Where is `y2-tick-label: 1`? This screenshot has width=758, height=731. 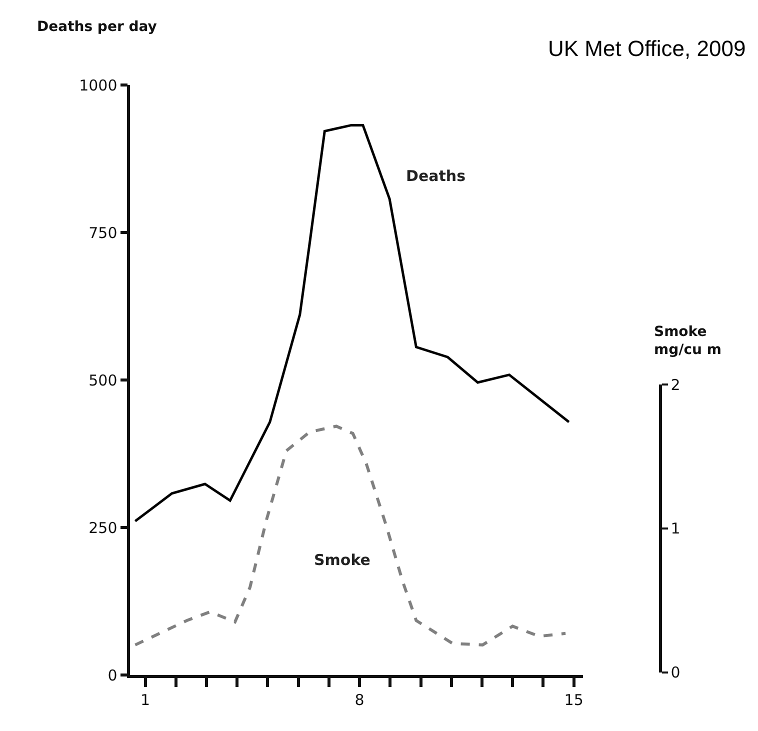 y2-tick-label: 1 is located at coordinates (675, 529).